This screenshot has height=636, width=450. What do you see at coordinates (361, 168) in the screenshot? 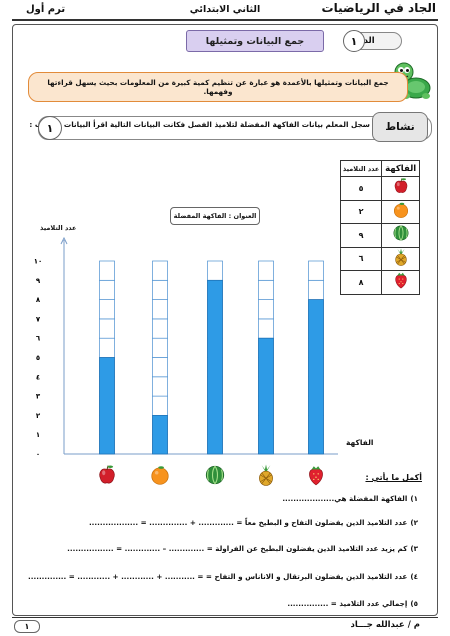
I see `table-header-count: عدد التلاميذ` at bounding box center [361, 168].